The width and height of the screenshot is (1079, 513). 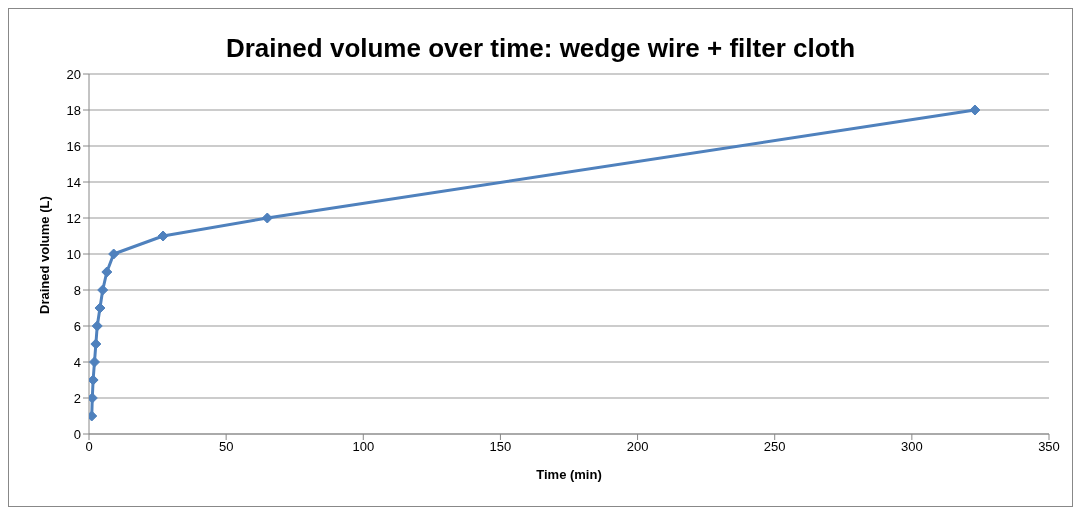 I want to click on x-tick-label: 300, so click(x=912, y=447).